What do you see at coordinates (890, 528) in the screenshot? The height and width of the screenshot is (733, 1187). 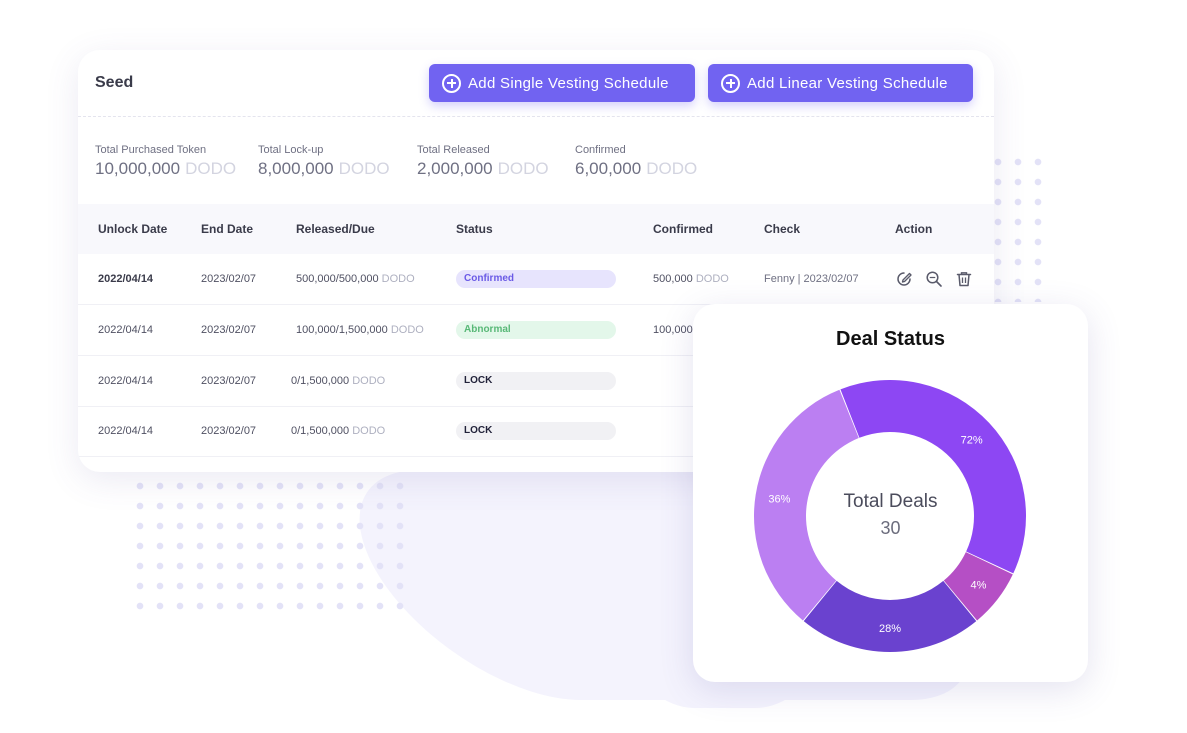 I see `total-deals-value: 30` at bounding box center [890, 528].